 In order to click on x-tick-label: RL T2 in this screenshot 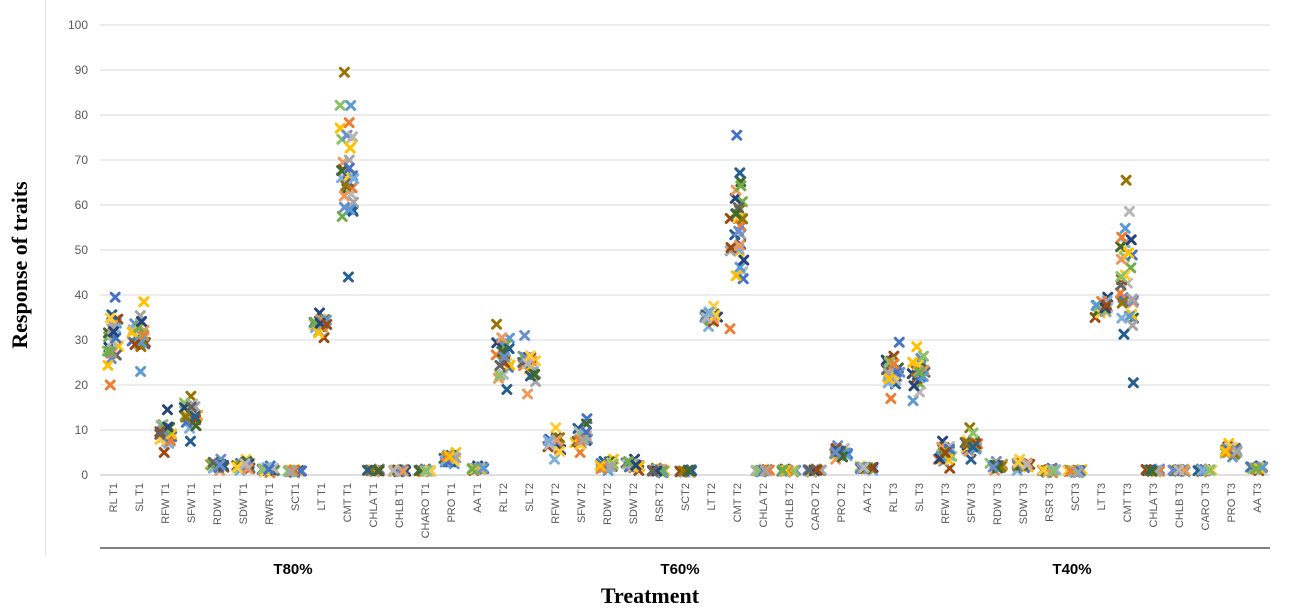, I will do `click(504, 497)`.